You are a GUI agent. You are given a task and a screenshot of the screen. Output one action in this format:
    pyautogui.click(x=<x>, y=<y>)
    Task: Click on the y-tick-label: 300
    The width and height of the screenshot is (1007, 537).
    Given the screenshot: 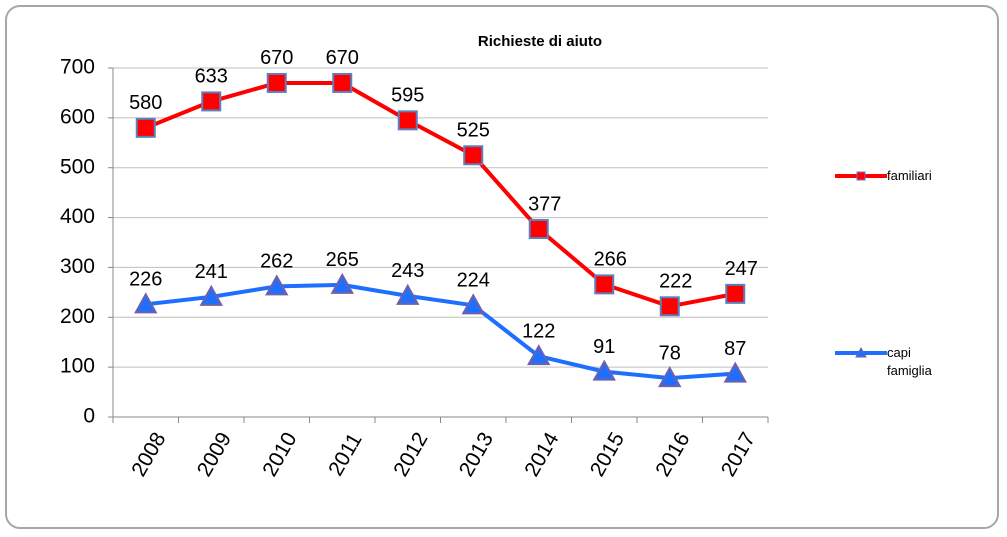 What is the action you would take?
    pyautogui.click(x=77, y=266)
    